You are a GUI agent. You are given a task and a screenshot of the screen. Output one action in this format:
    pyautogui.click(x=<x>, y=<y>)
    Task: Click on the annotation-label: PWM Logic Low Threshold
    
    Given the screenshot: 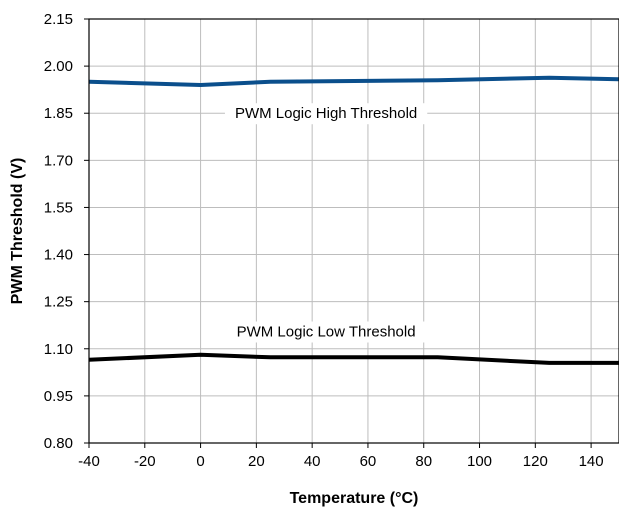 What is the action you would take?
    pyautogui.click(x=326, y=332)
    